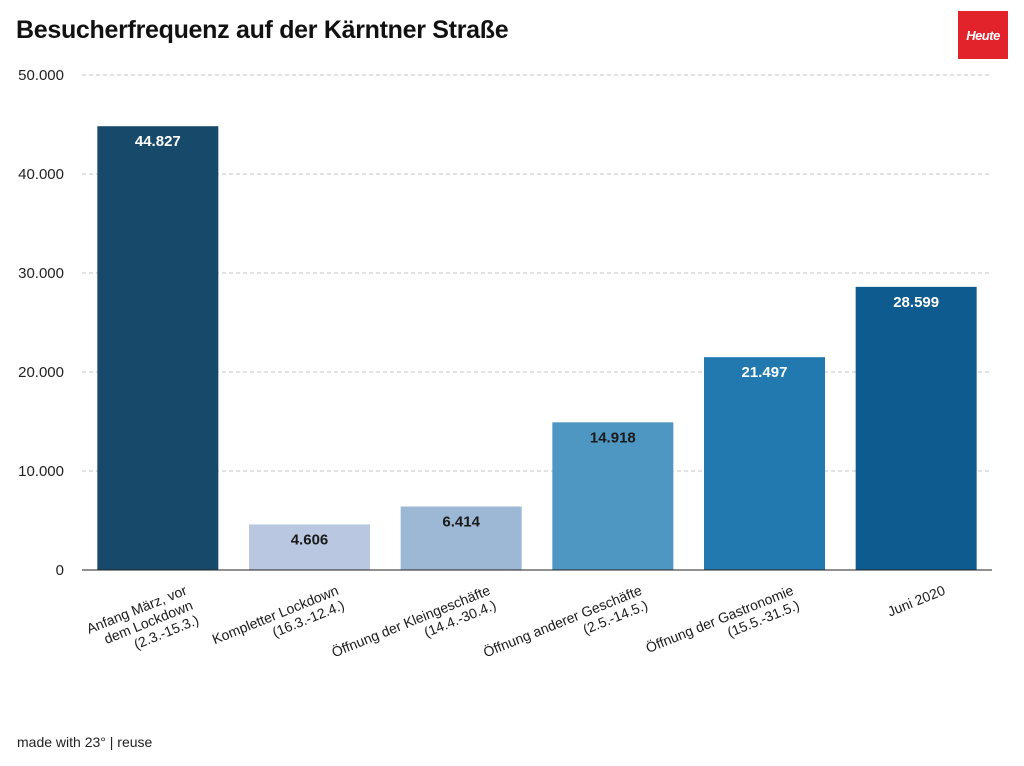 Image resolution: width=1024 pixels, height=766 pixels. I want to click on brand-logo: Heute, so click(983, 35).